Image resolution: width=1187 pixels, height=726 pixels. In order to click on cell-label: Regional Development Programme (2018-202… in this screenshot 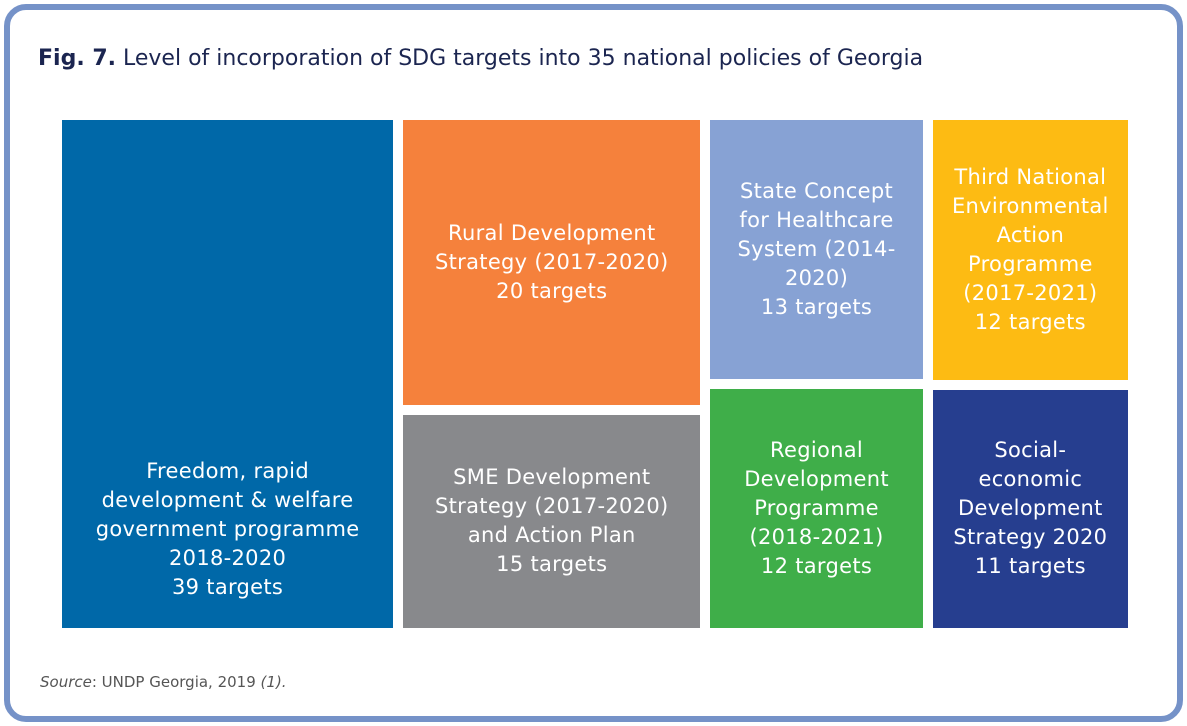, I will do `click(816, 493)`.